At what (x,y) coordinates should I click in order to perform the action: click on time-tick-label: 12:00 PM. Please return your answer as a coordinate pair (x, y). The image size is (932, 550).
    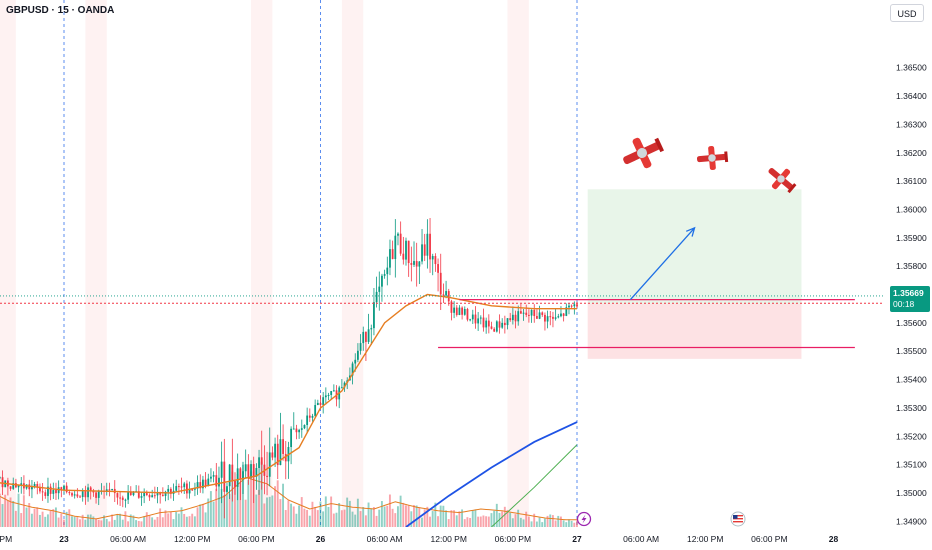
    Looking at the image, I should click on (449, 539).